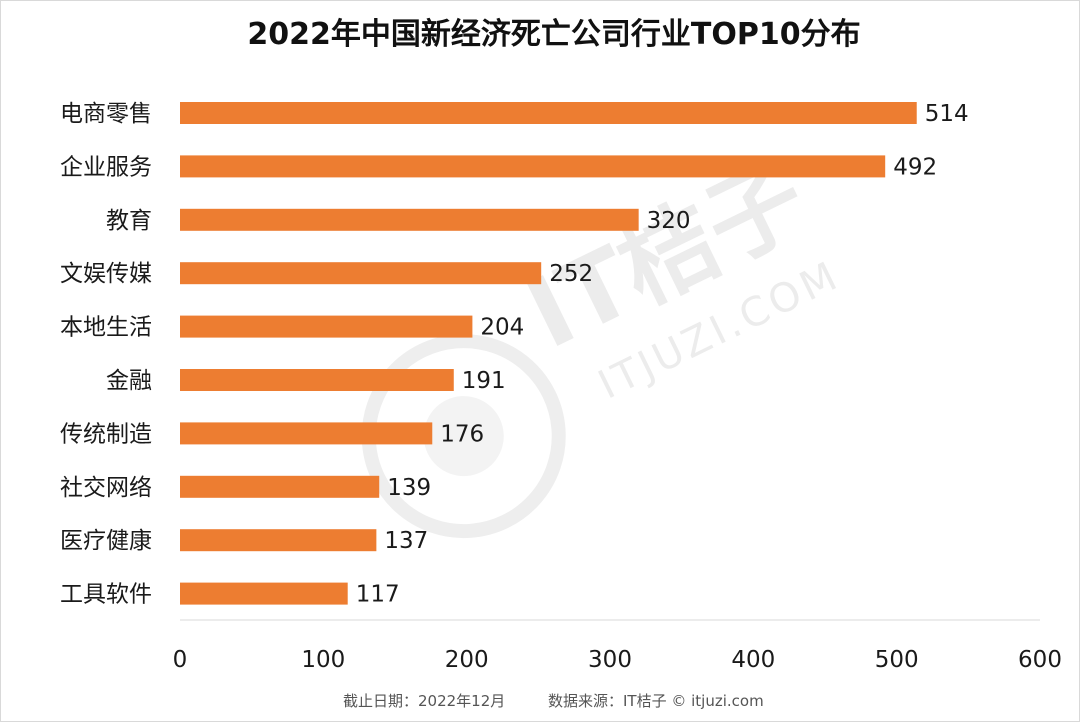 This screenshot has width=1080, height=722. Describe the element at coordinates (753, 660) in the screenshot. I see `x-tick-label: 400` at that location.